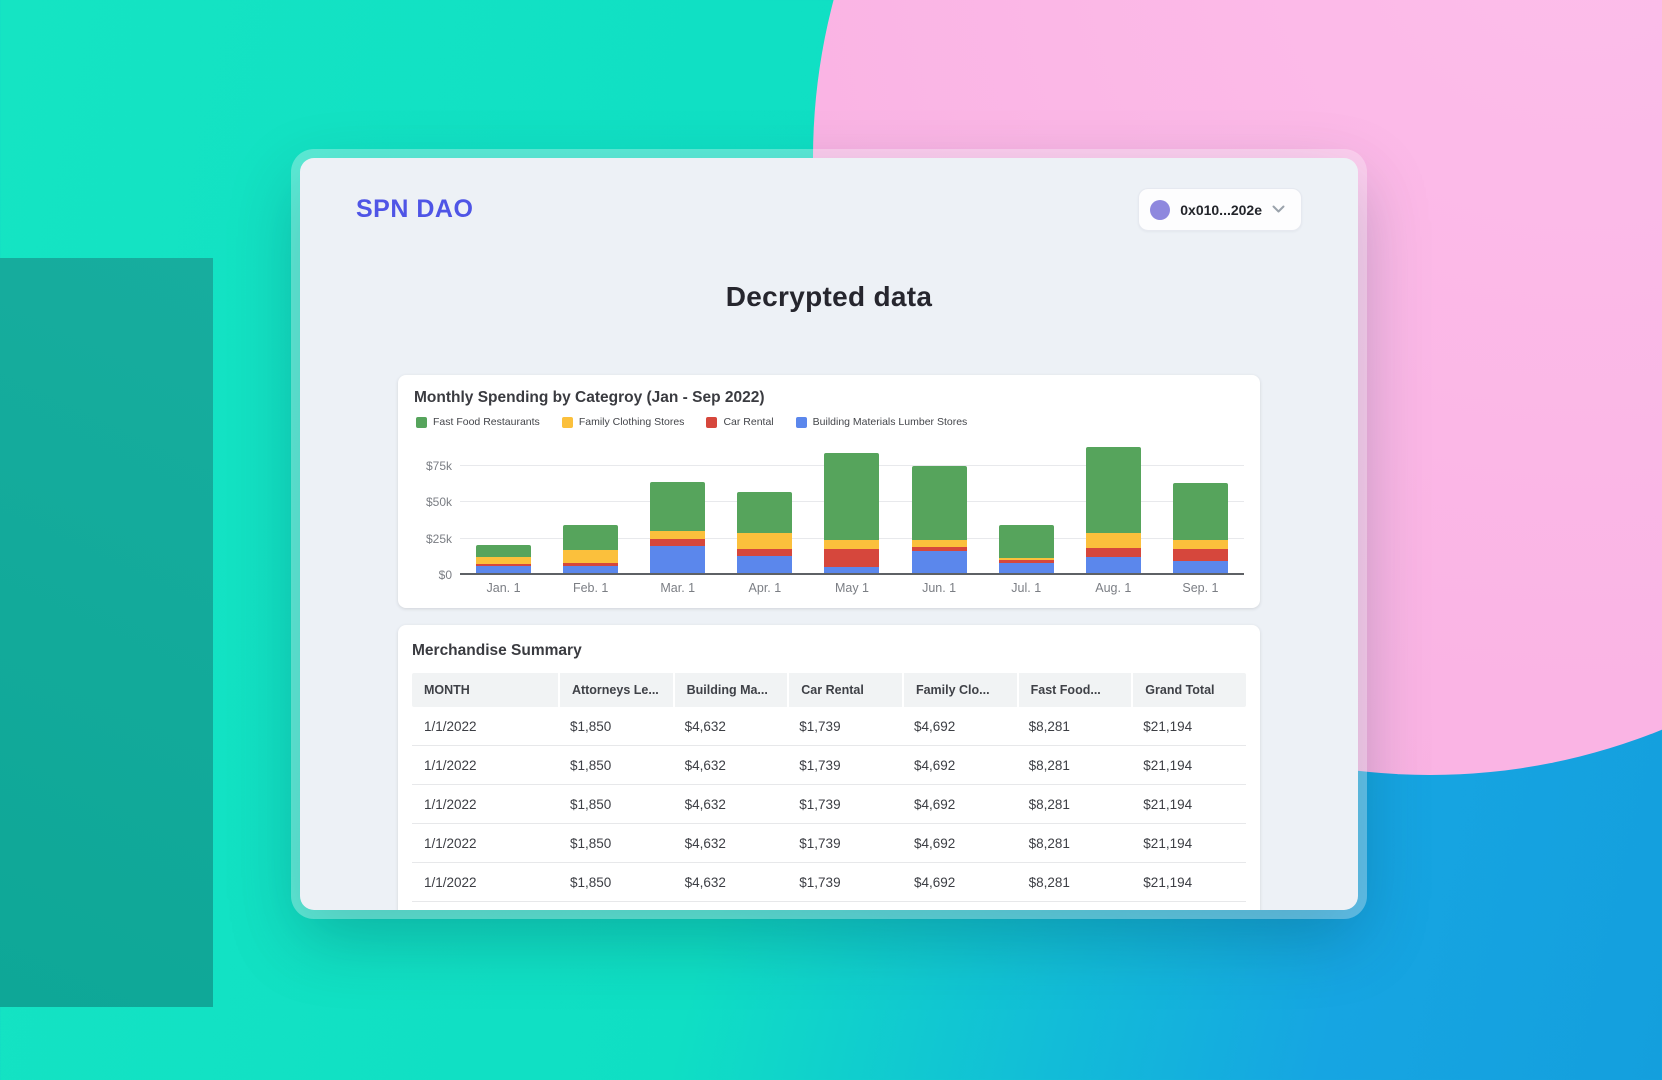  I want to click on background-rectangle, so click(106, 632).